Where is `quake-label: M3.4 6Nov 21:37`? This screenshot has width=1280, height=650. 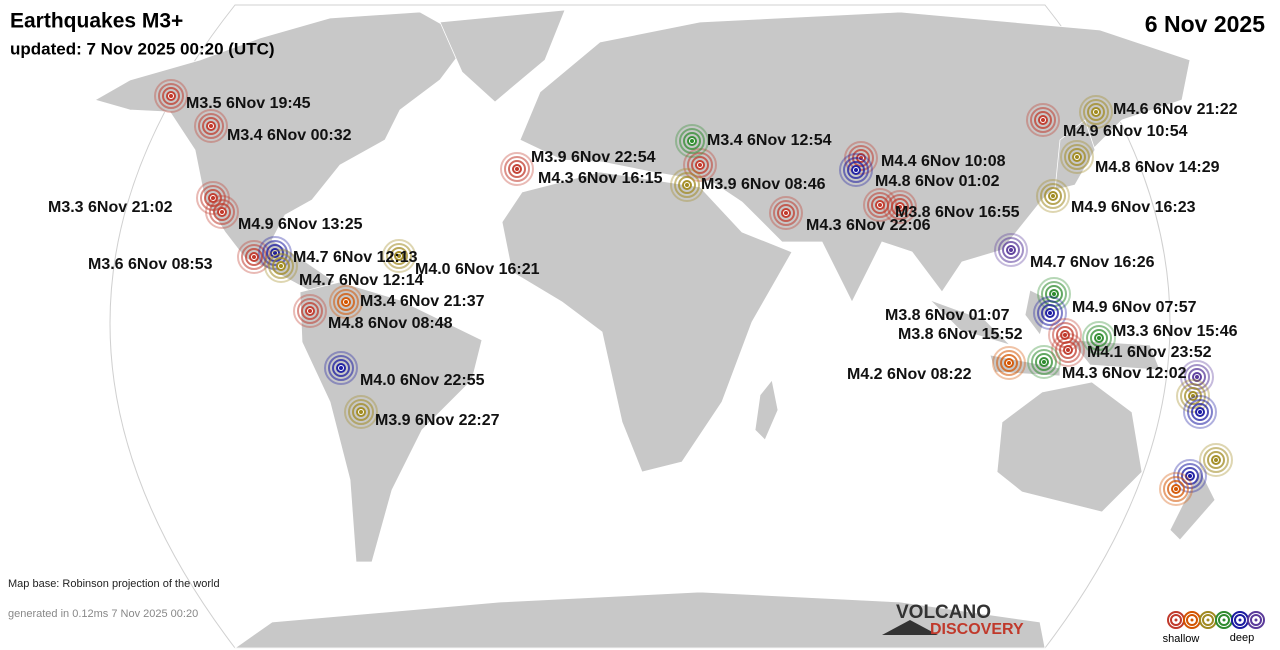 quake-label: M3.4 6Nov 21:37 is located at coordinates (422, 301).